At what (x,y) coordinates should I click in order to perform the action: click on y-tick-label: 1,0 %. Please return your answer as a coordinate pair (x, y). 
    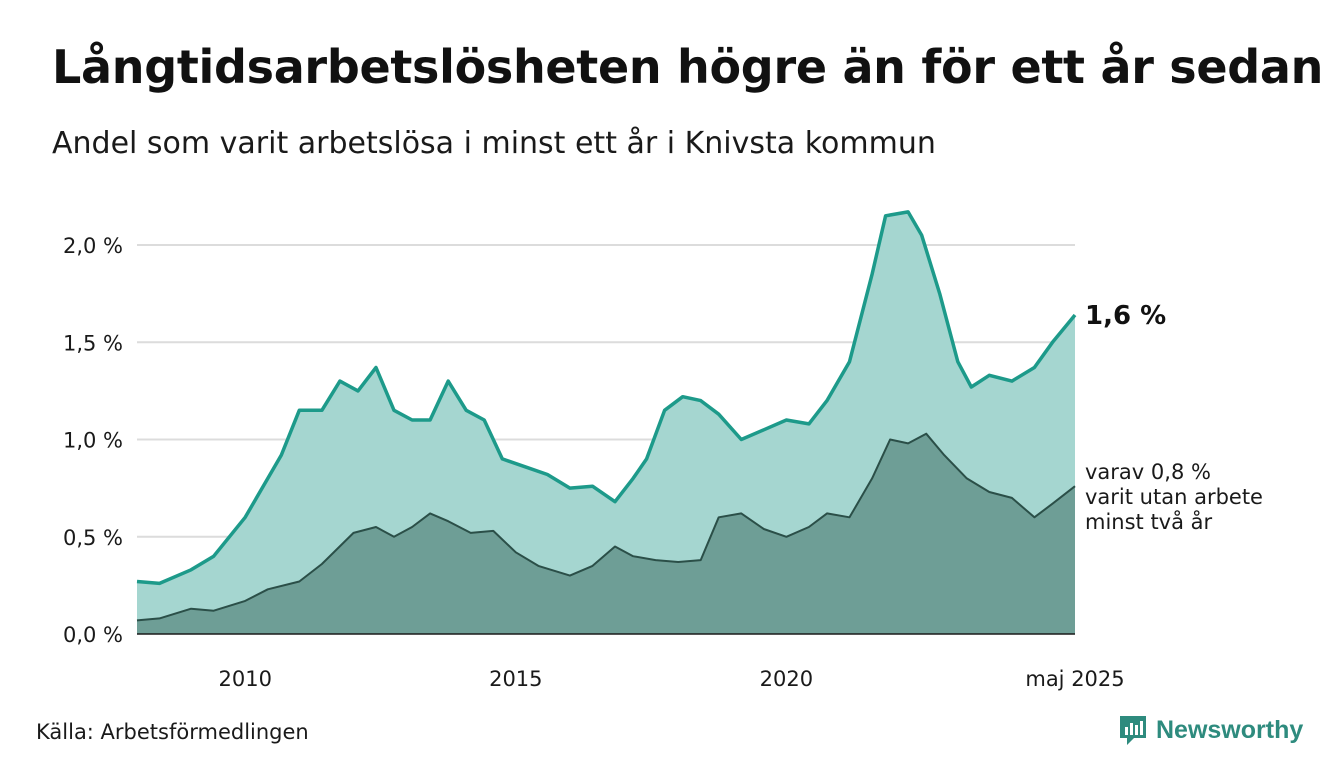
    Looking at the image, I should click on (93, 441).